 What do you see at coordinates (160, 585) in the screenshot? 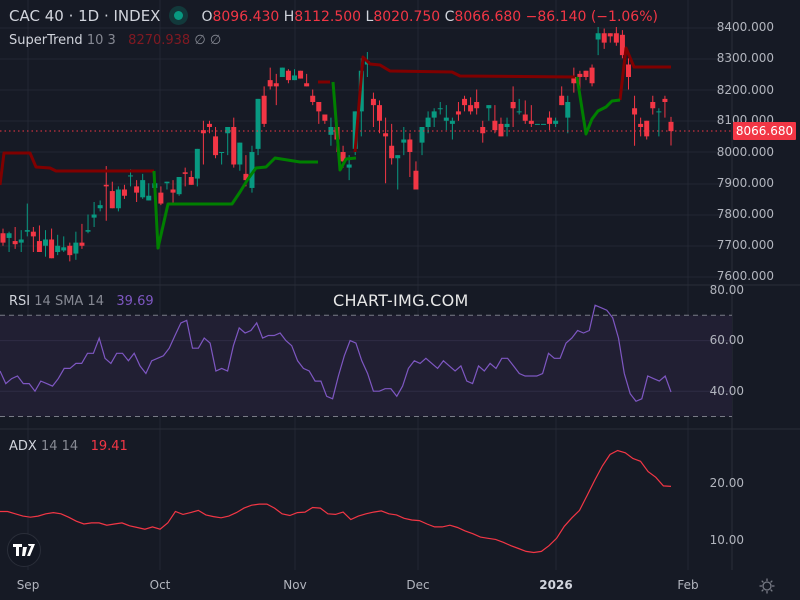
I see `time-axis-label: Oct` at bounding box center [160, 585].